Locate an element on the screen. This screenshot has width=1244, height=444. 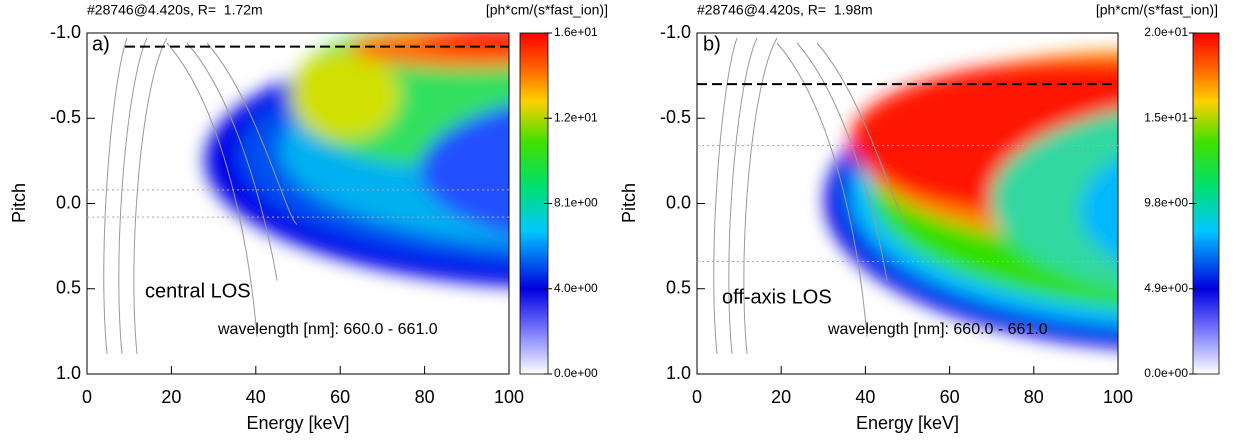
colorbar-tick-label: 1.6e+01 is located at coordinates (576, 32).